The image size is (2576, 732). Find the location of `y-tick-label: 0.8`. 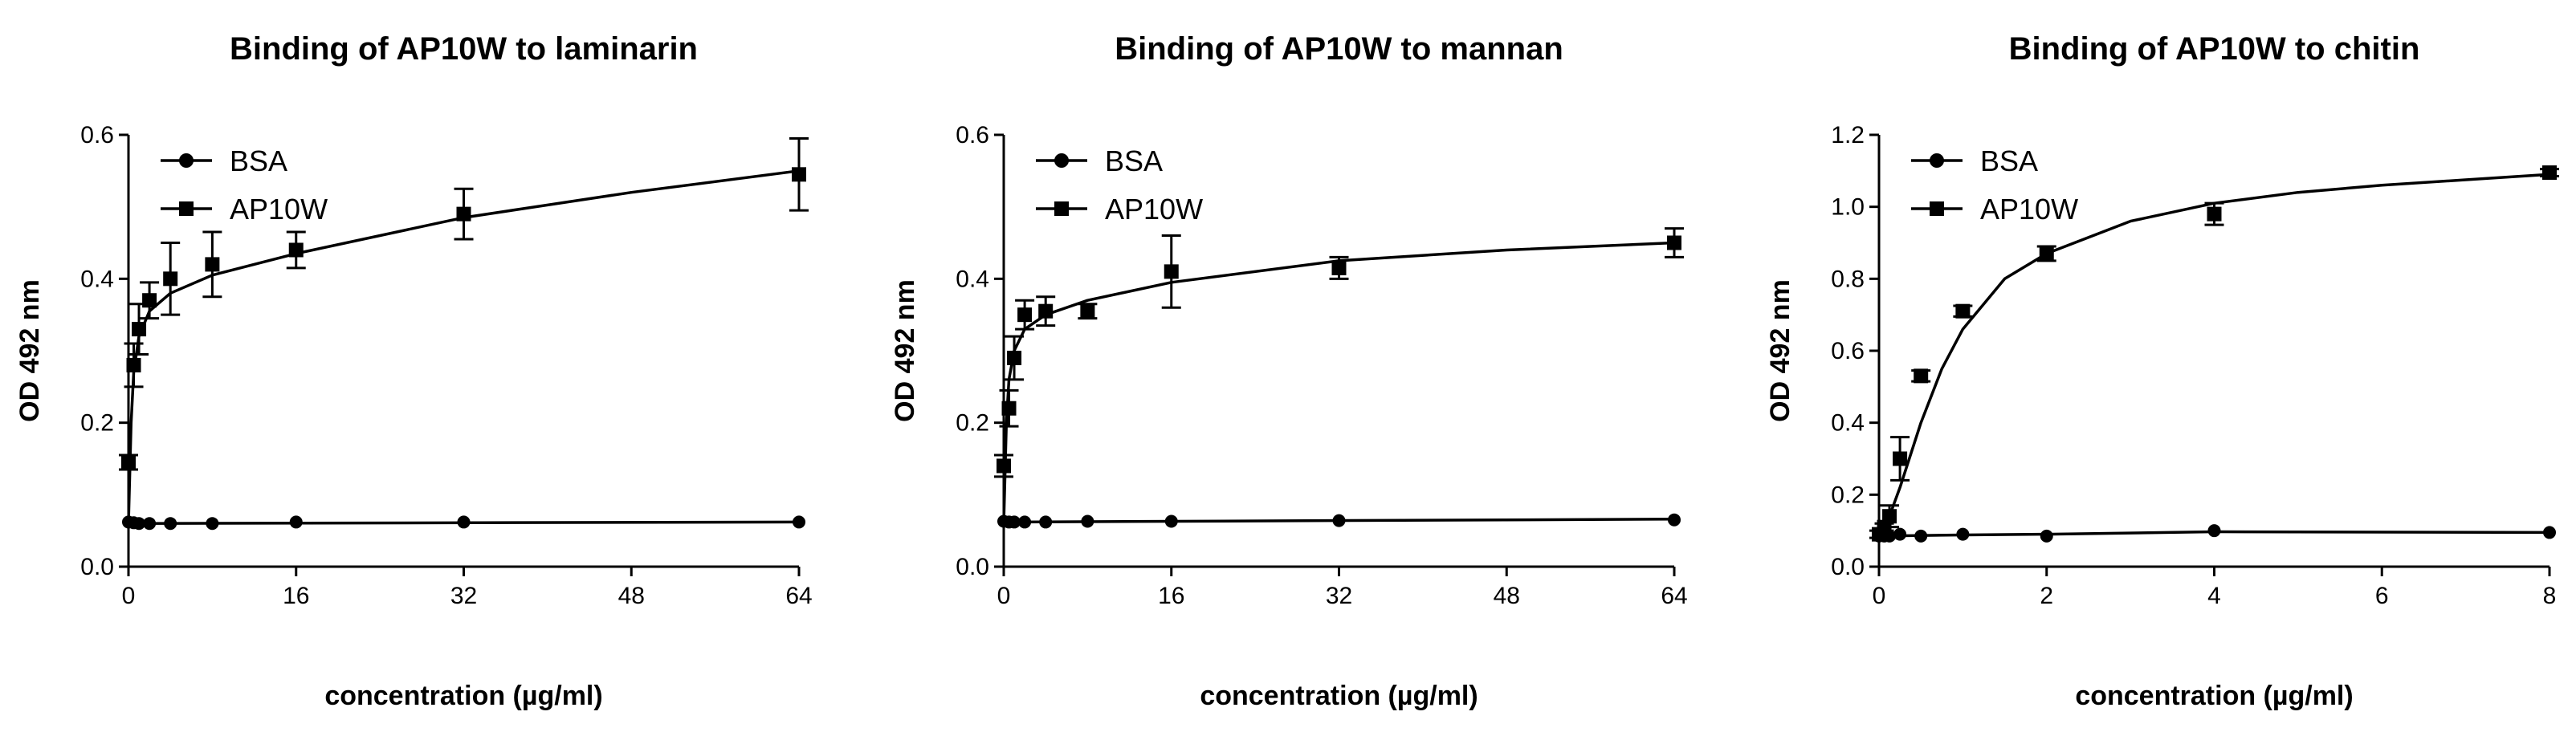

y-tick-label: 0.8 is located at coordinates (1848, 279).